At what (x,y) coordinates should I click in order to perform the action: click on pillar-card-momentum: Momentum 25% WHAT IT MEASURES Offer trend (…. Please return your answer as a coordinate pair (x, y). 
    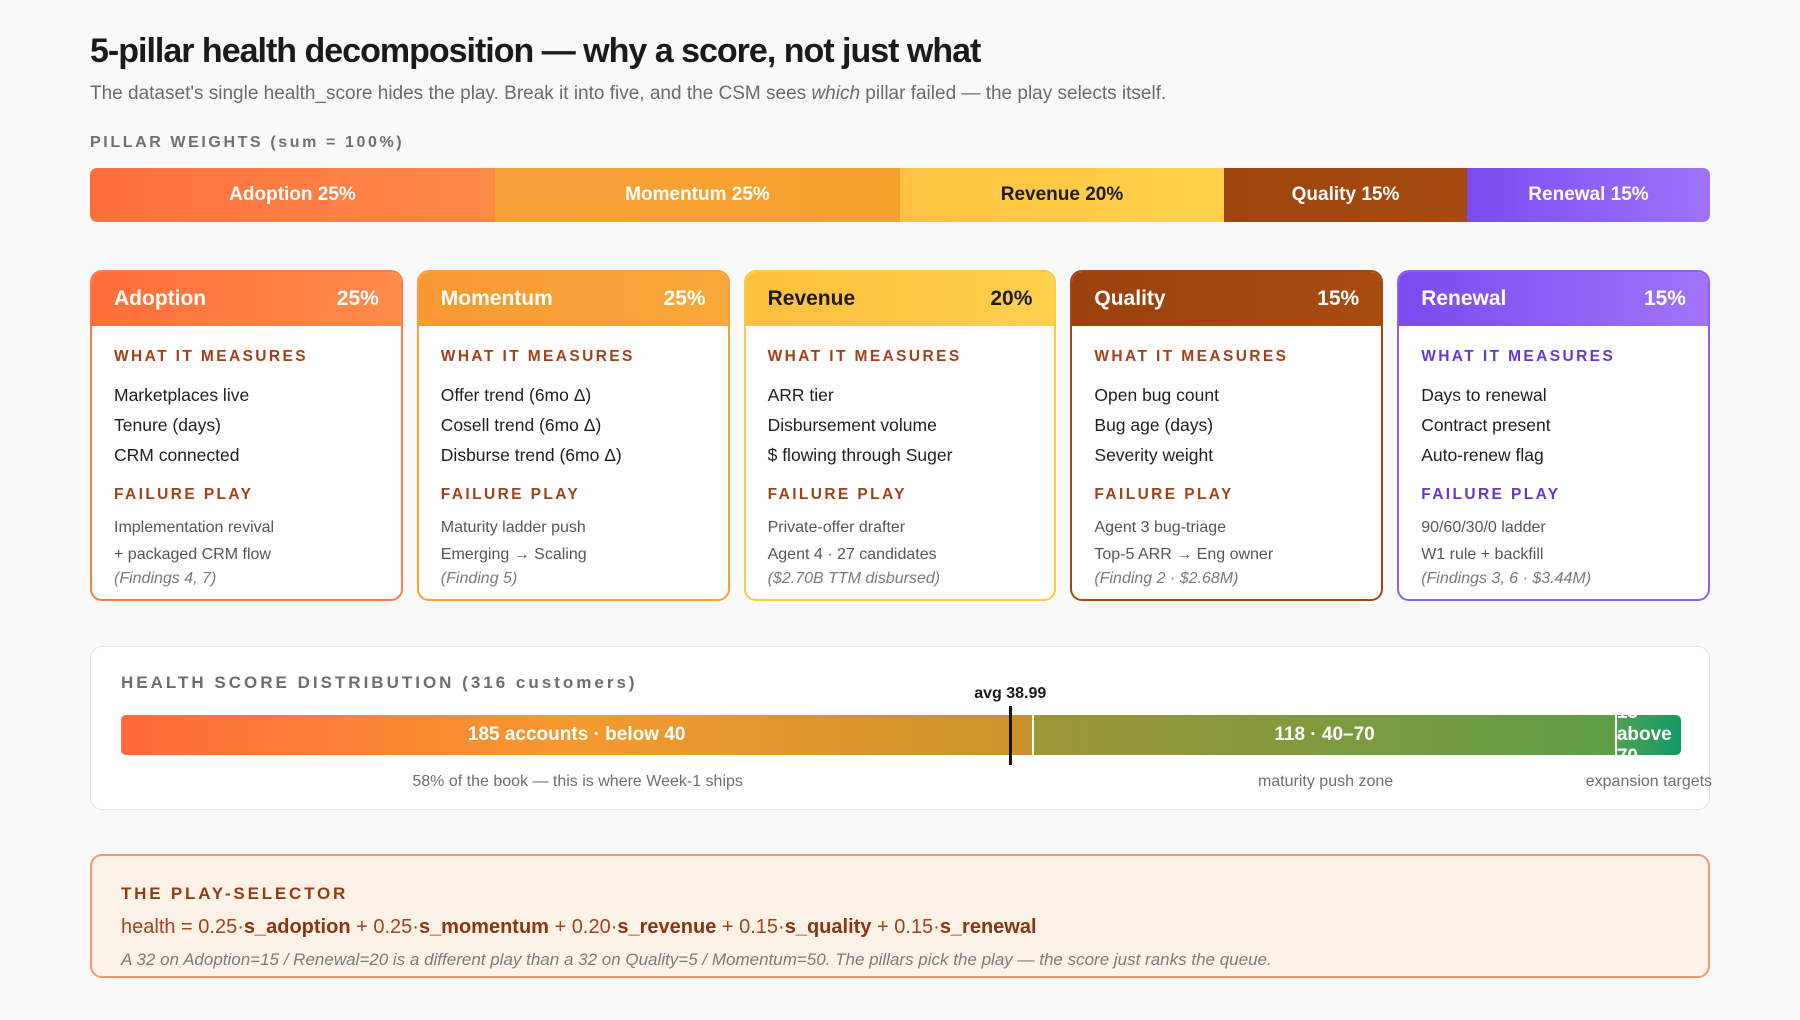
    Looking at the image, I should click on (573, 435).